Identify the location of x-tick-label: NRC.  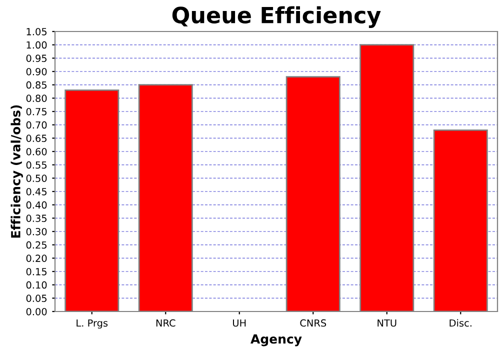
(166, 323).